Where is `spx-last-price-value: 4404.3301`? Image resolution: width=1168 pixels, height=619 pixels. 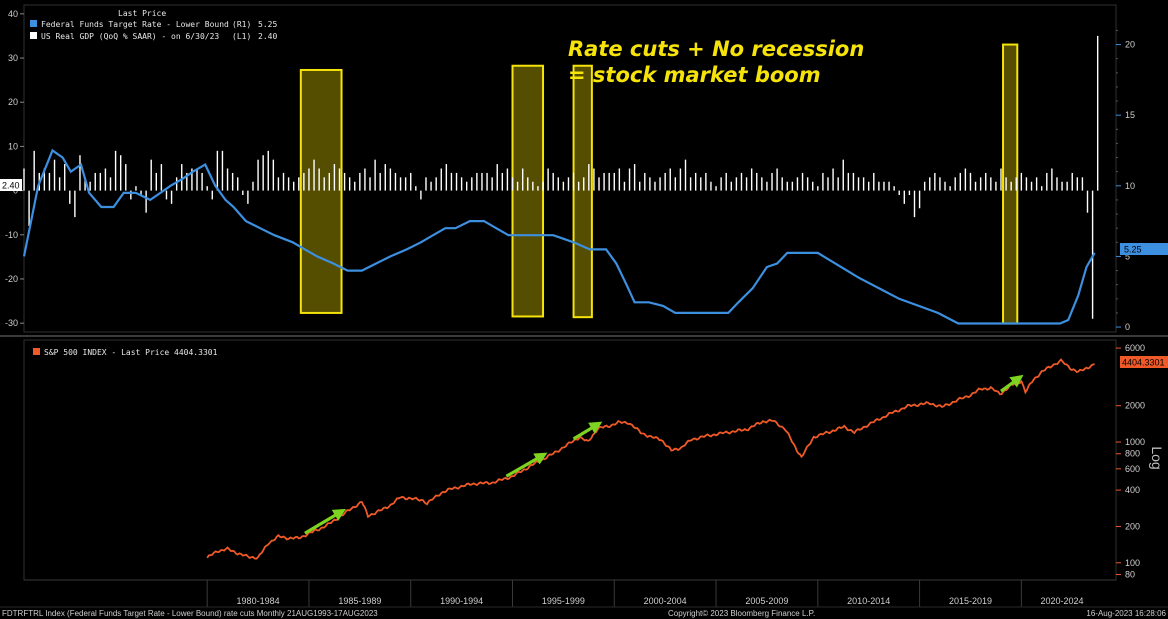 spx-last-price-value: 4404.3301 is located at coordinates (1143, 363).